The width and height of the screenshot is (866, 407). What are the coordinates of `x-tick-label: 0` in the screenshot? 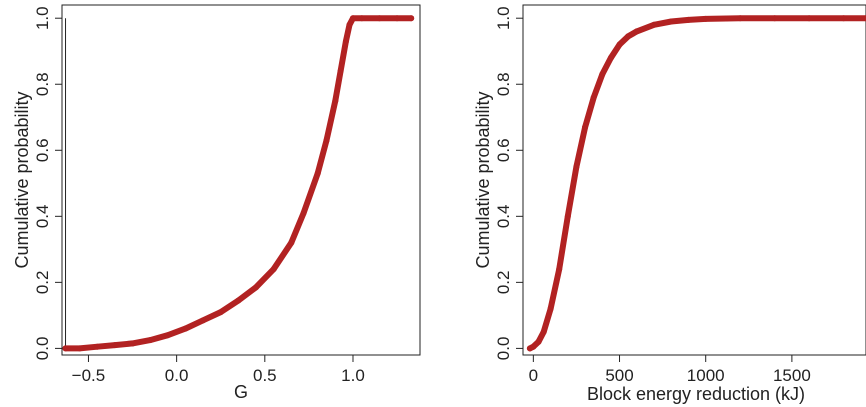 It's located at (533, 375).